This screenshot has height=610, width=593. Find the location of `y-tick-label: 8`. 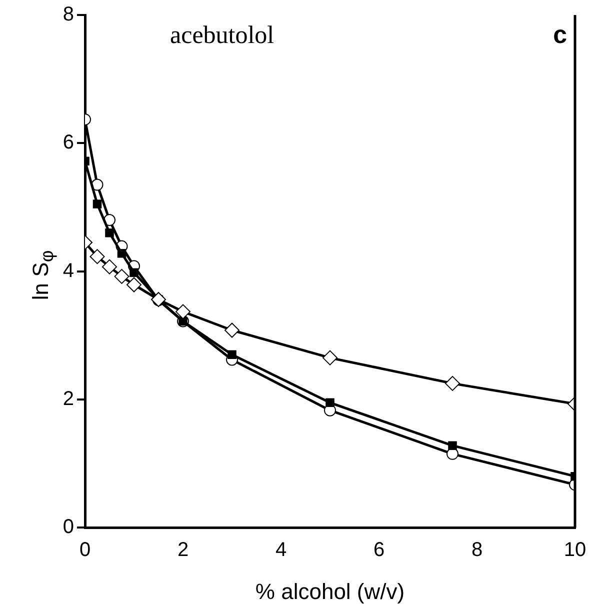

y-tick-label: 8 is located at coordinates (68, 15).